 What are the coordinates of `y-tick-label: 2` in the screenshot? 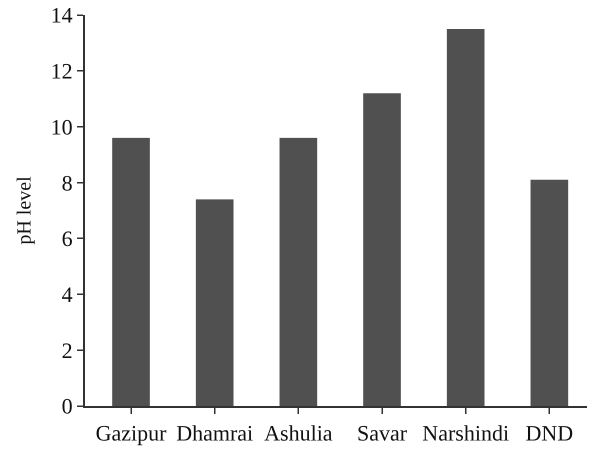 It's located at (67, 350).